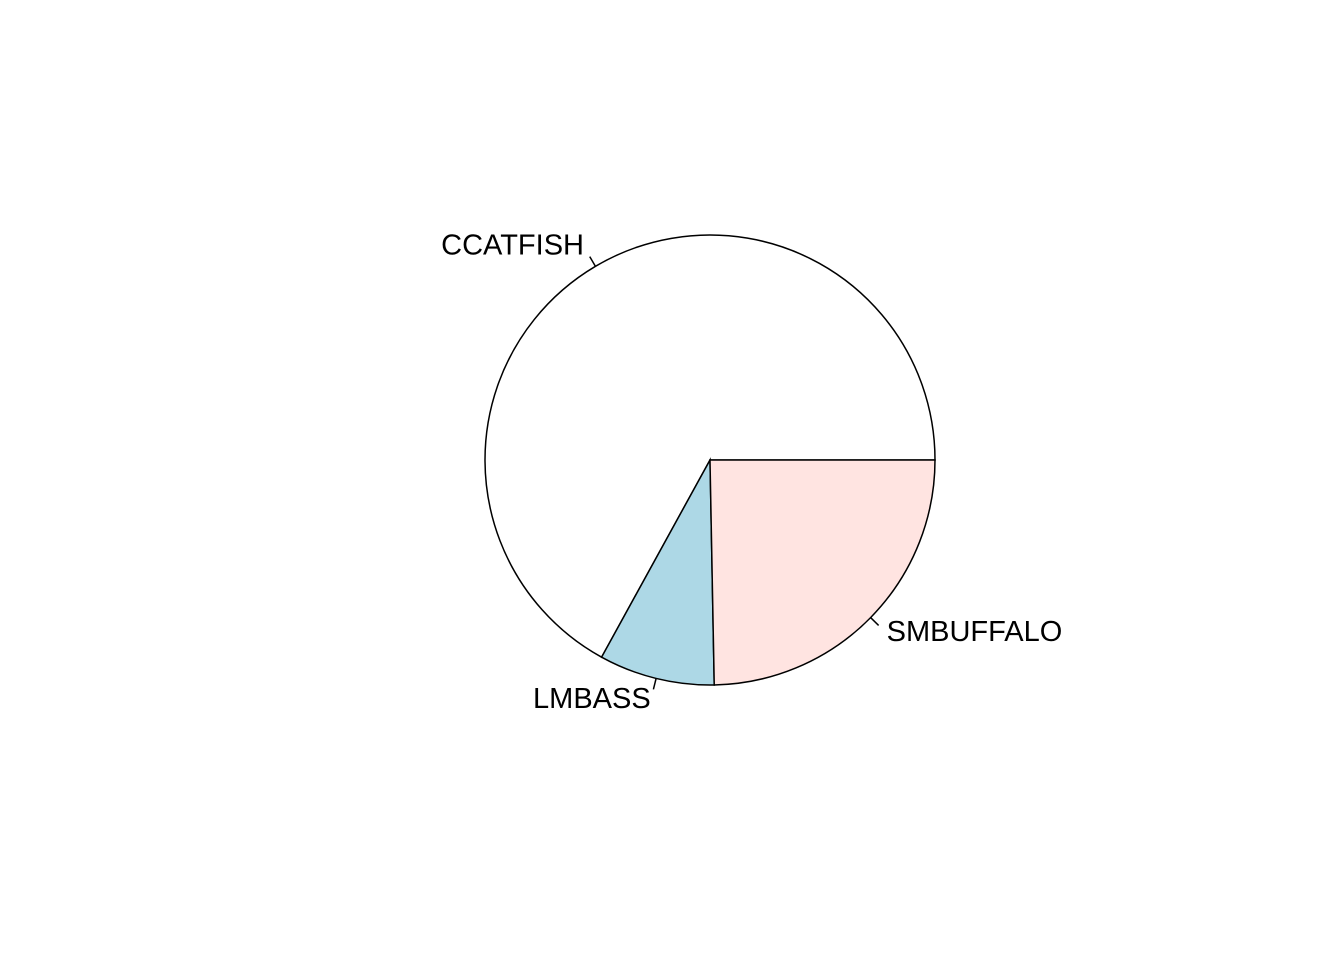 The width and height of the screenshot is (1344, 960). I want to click on pie-label-ccatfish: CCATFISH, so click(512, 246).